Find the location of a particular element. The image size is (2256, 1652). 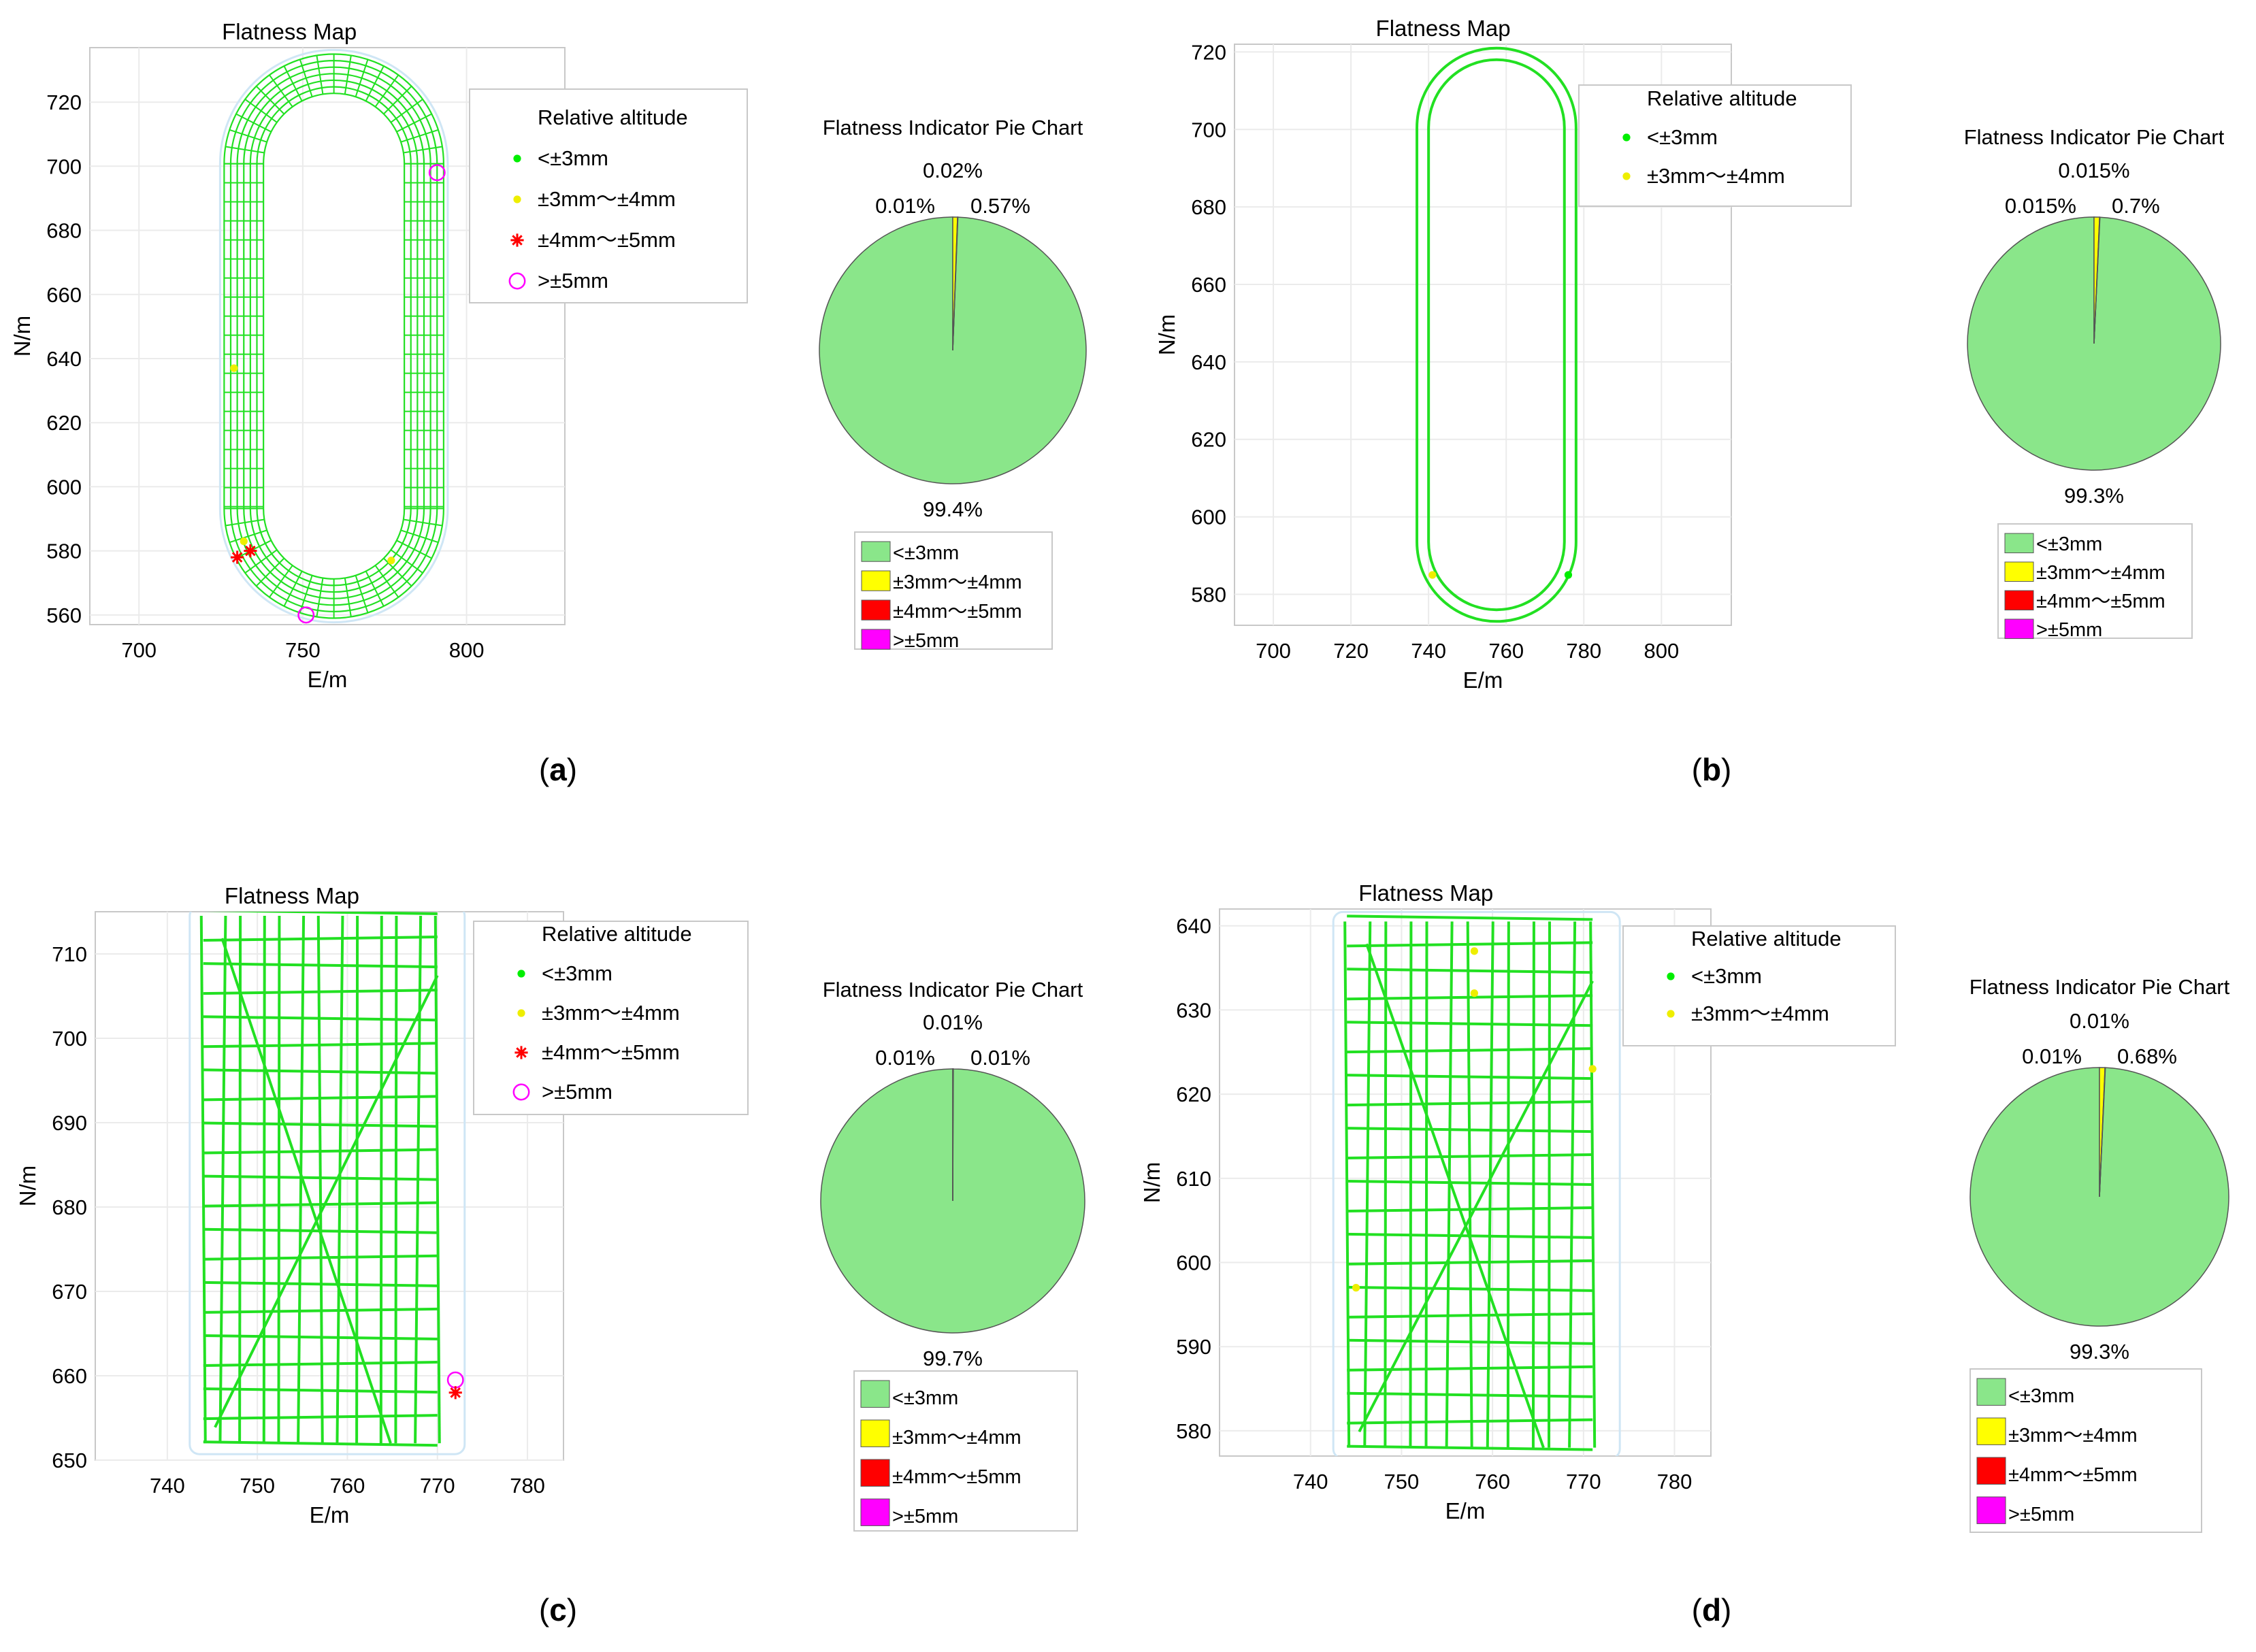

pie-label: 0.02% is located at coordinates (953, 170).